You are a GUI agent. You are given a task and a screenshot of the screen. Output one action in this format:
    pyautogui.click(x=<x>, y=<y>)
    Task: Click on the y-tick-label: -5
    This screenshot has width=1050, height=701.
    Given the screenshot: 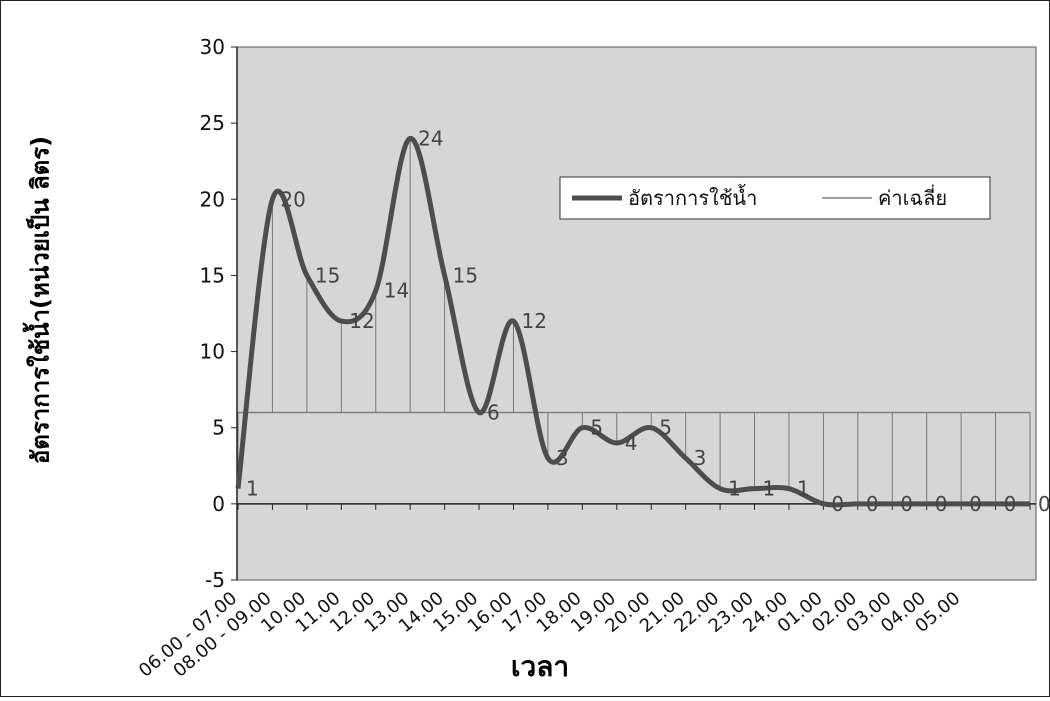 What is the action you would take?
    pyautogui.click(x=215, y=580)
    